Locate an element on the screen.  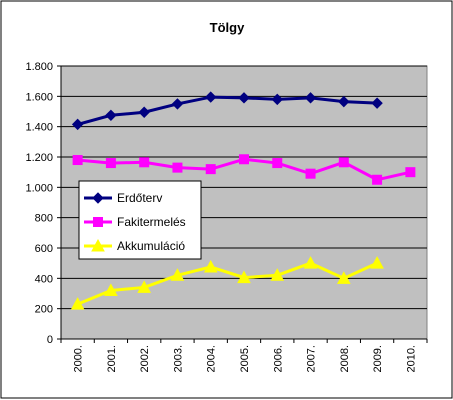
y-tick-label: 200 is located at coordinates (44, 310).